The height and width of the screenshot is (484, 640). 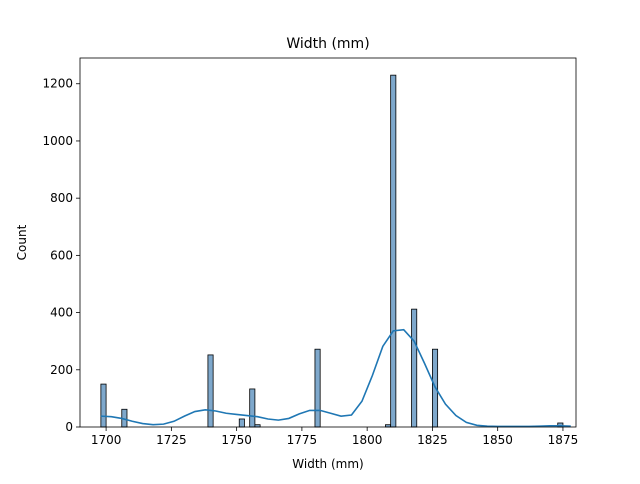 I want to click on x-tick-label: 1875, so click(x=563, y=440).